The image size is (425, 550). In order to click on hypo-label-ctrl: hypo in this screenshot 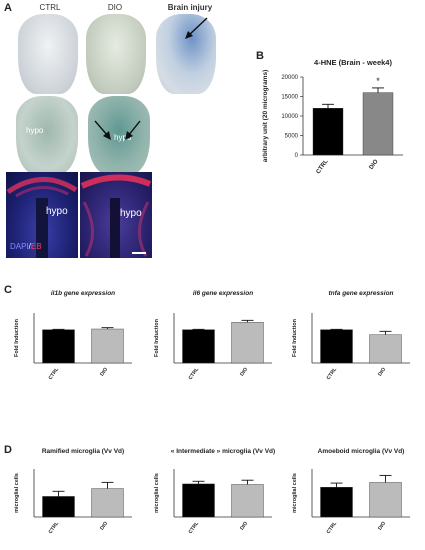, I will do `click(35, 130)`.